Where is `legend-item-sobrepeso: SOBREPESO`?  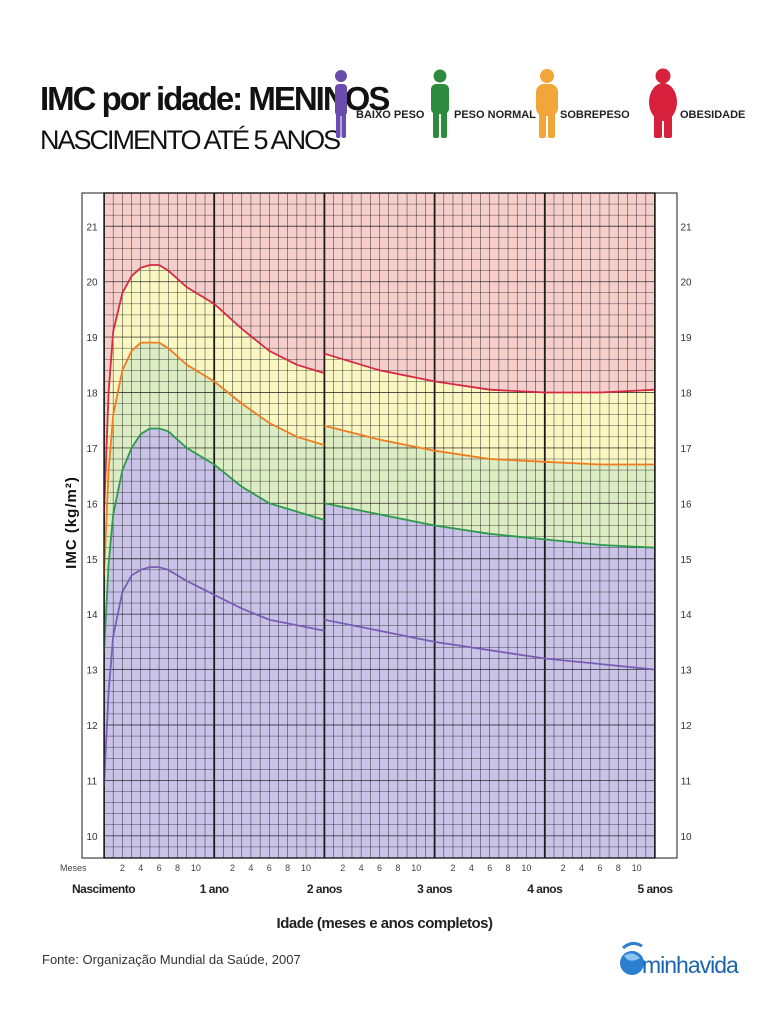
legend-item-sobrepeso: SOBREPESO is located at coordinates (582, 104).